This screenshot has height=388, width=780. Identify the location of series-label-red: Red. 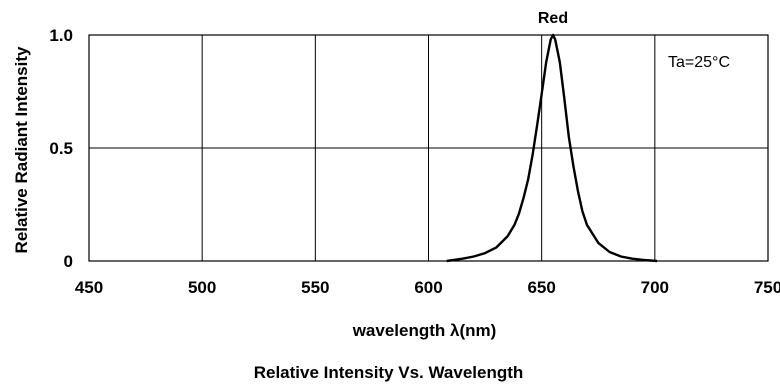
(553, 18).